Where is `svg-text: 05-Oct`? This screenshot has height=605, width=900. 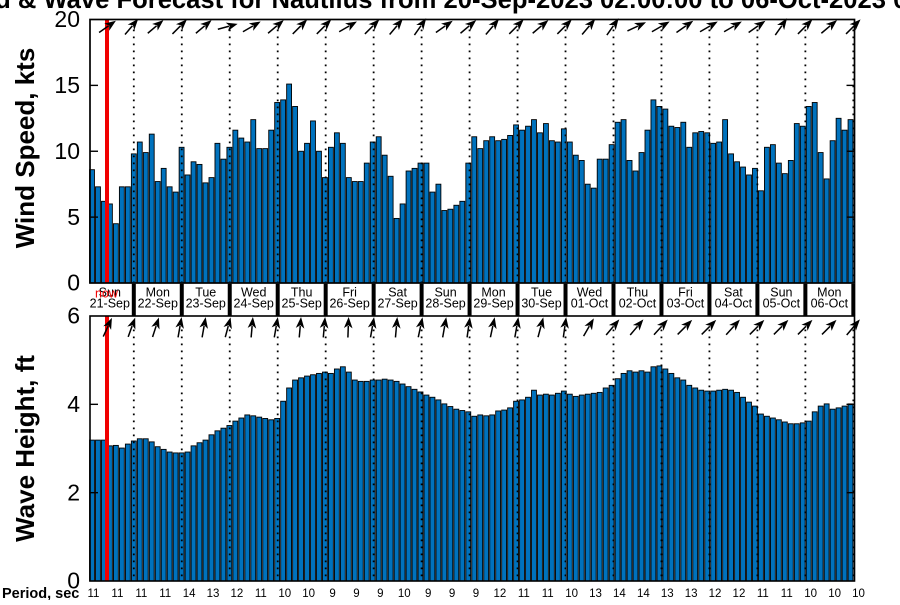
svg-text: 05-Oct is located at coordinates (782, 304).